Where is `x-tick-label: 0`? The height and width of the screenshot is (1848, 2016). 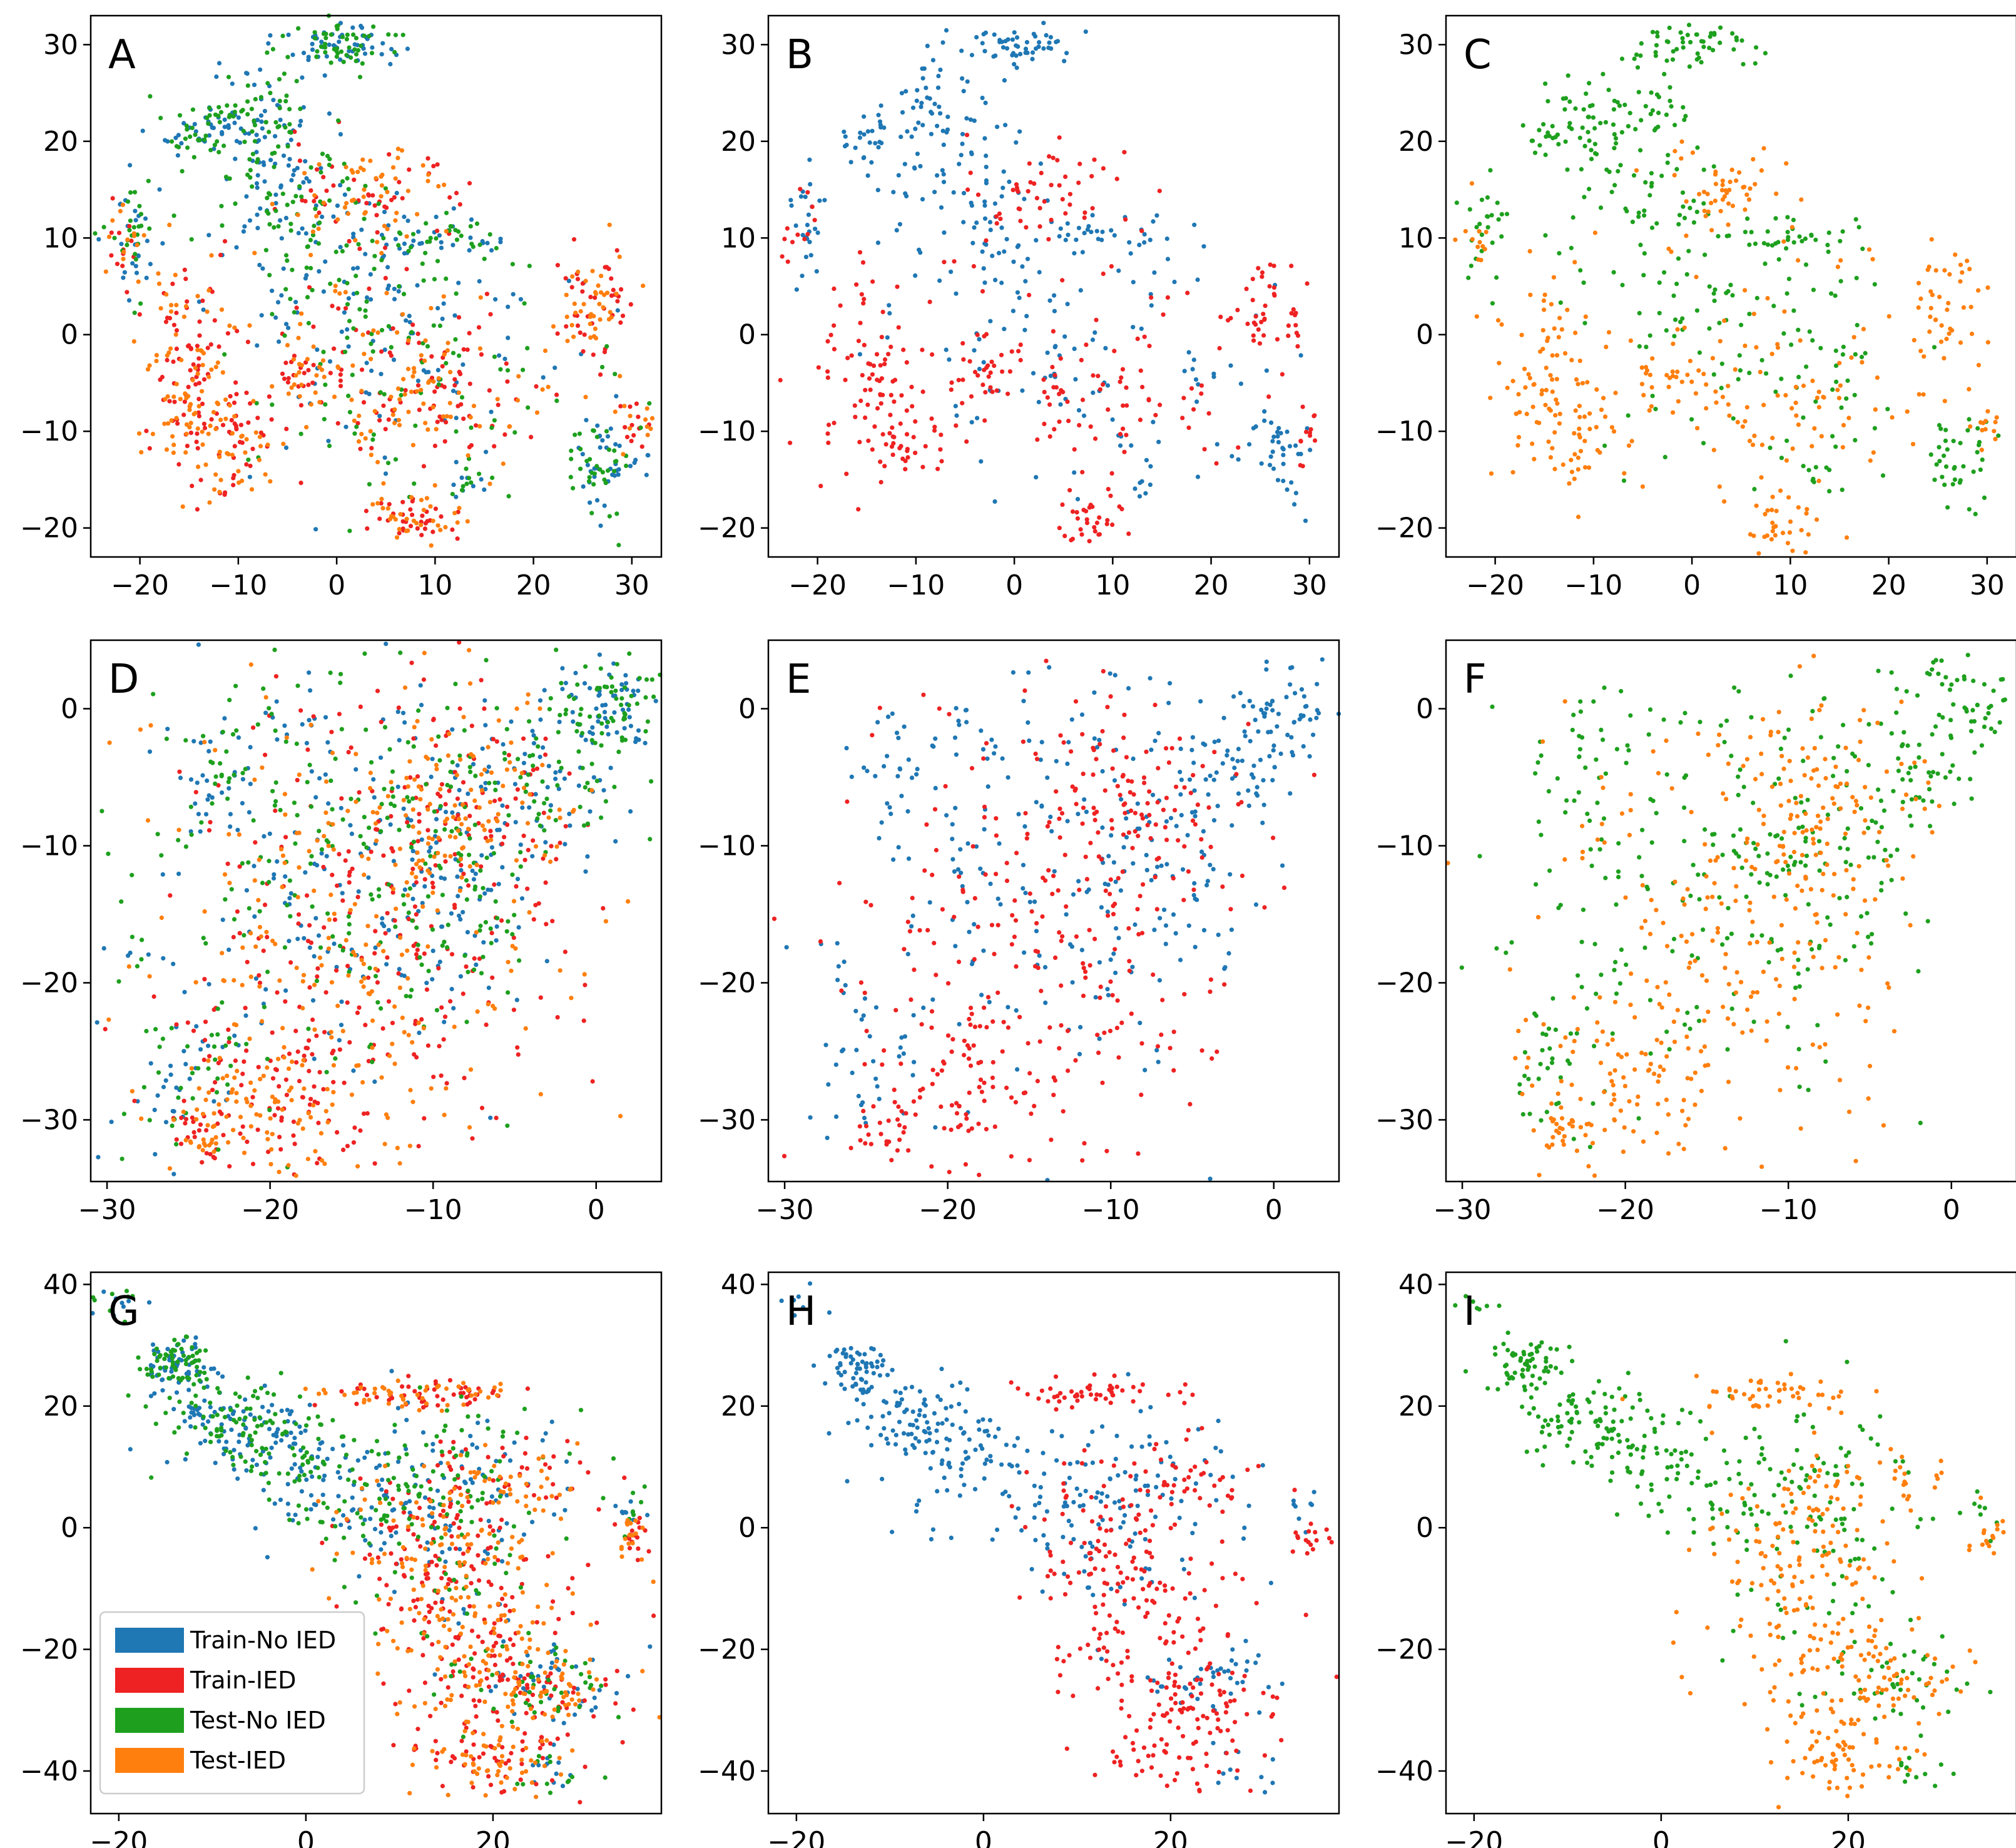 x-tick-label: 0 is located at coordinates (1692, 585).